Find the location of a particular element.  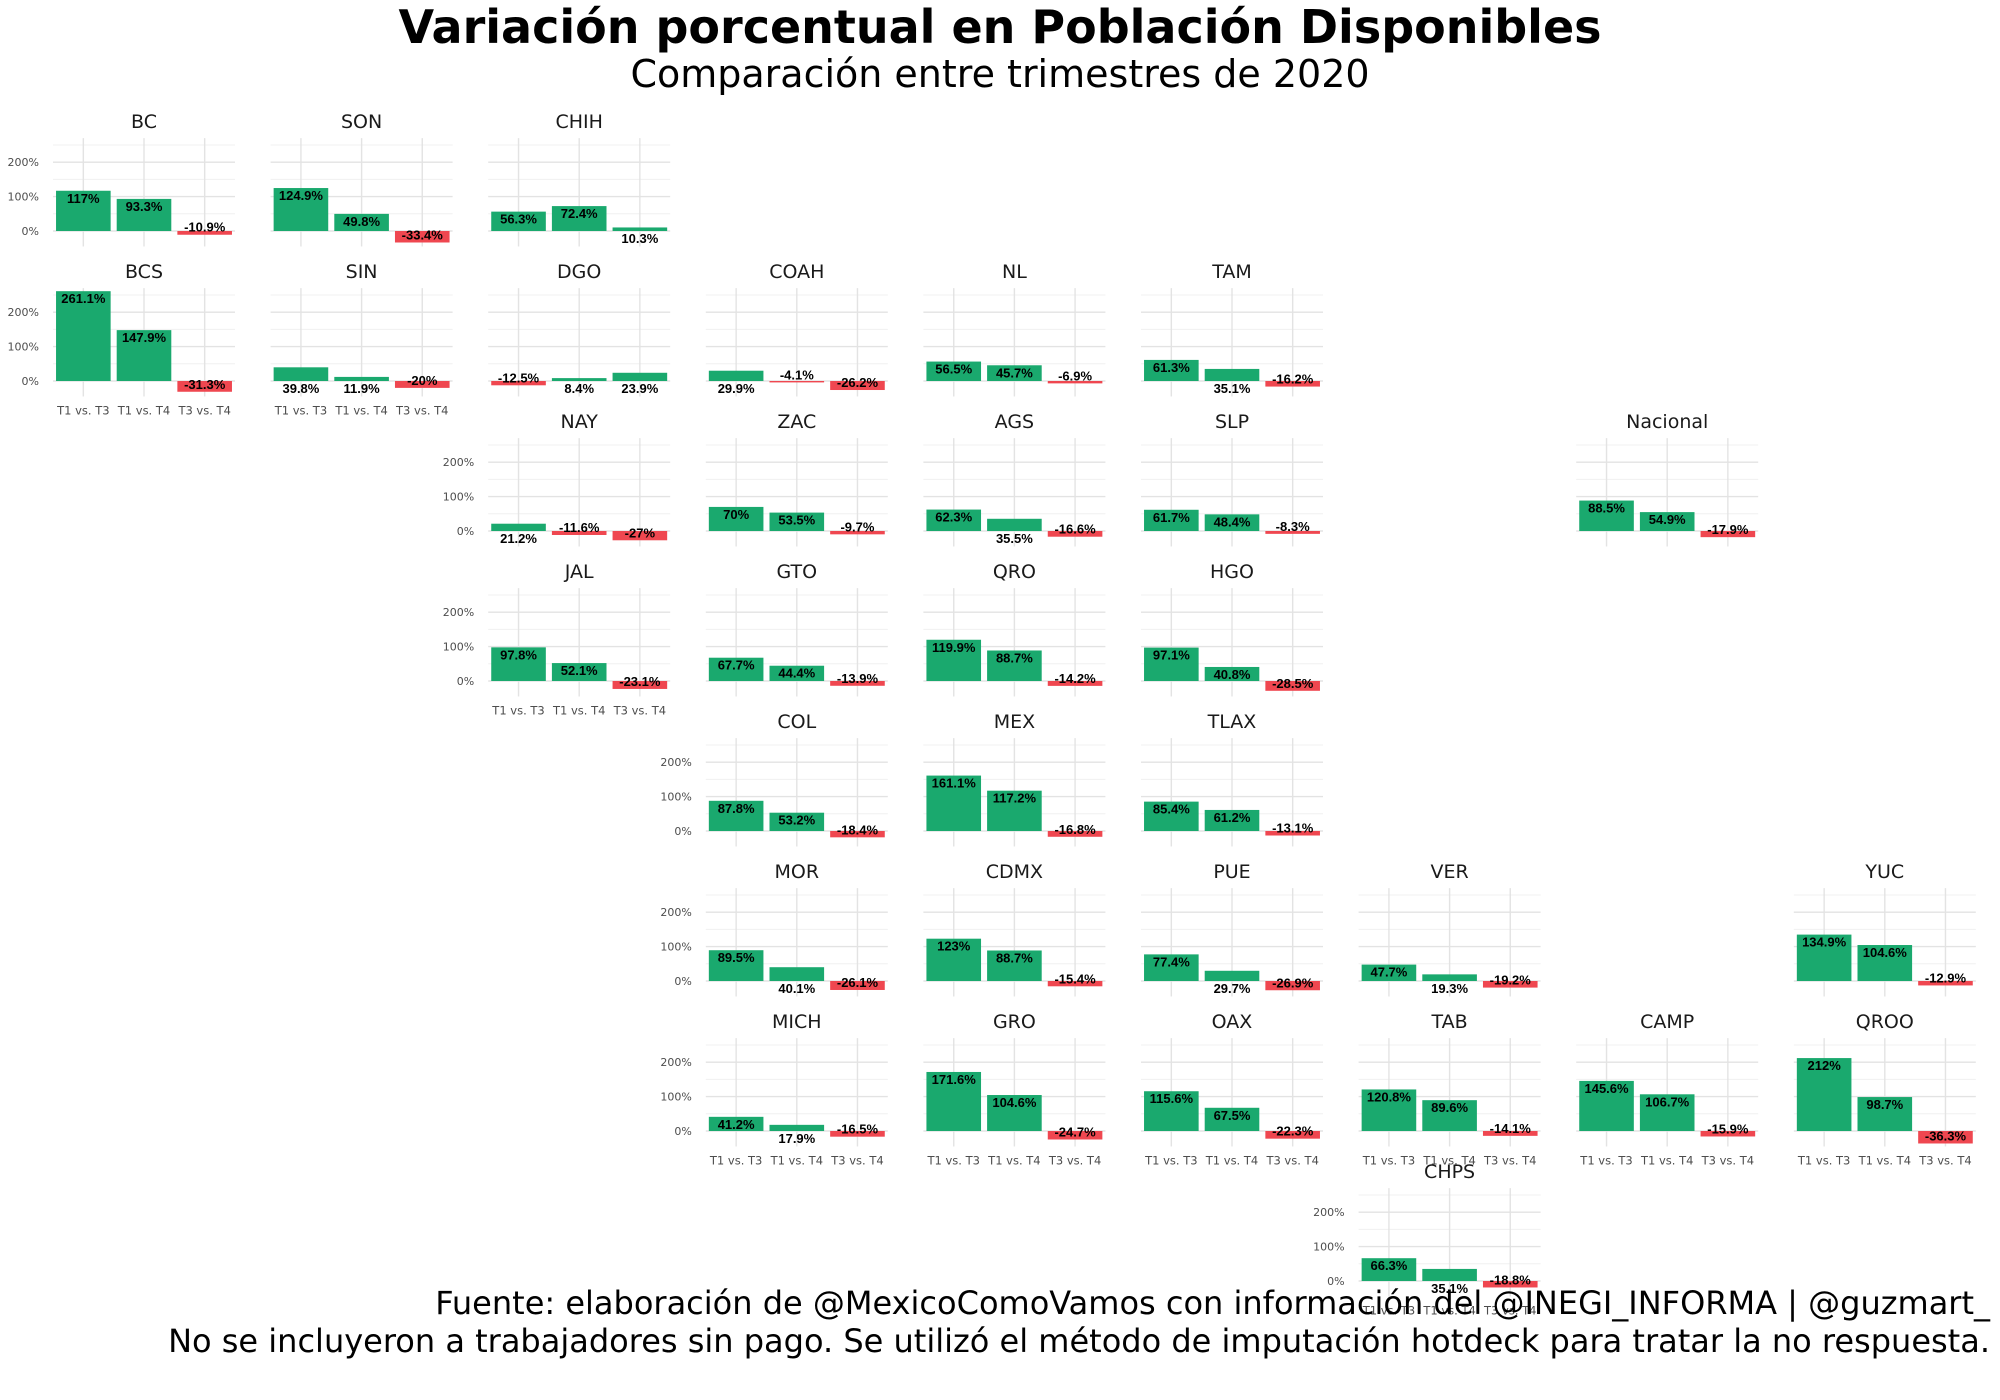

data-label: 53.5% is located at coordinates (796, 520).